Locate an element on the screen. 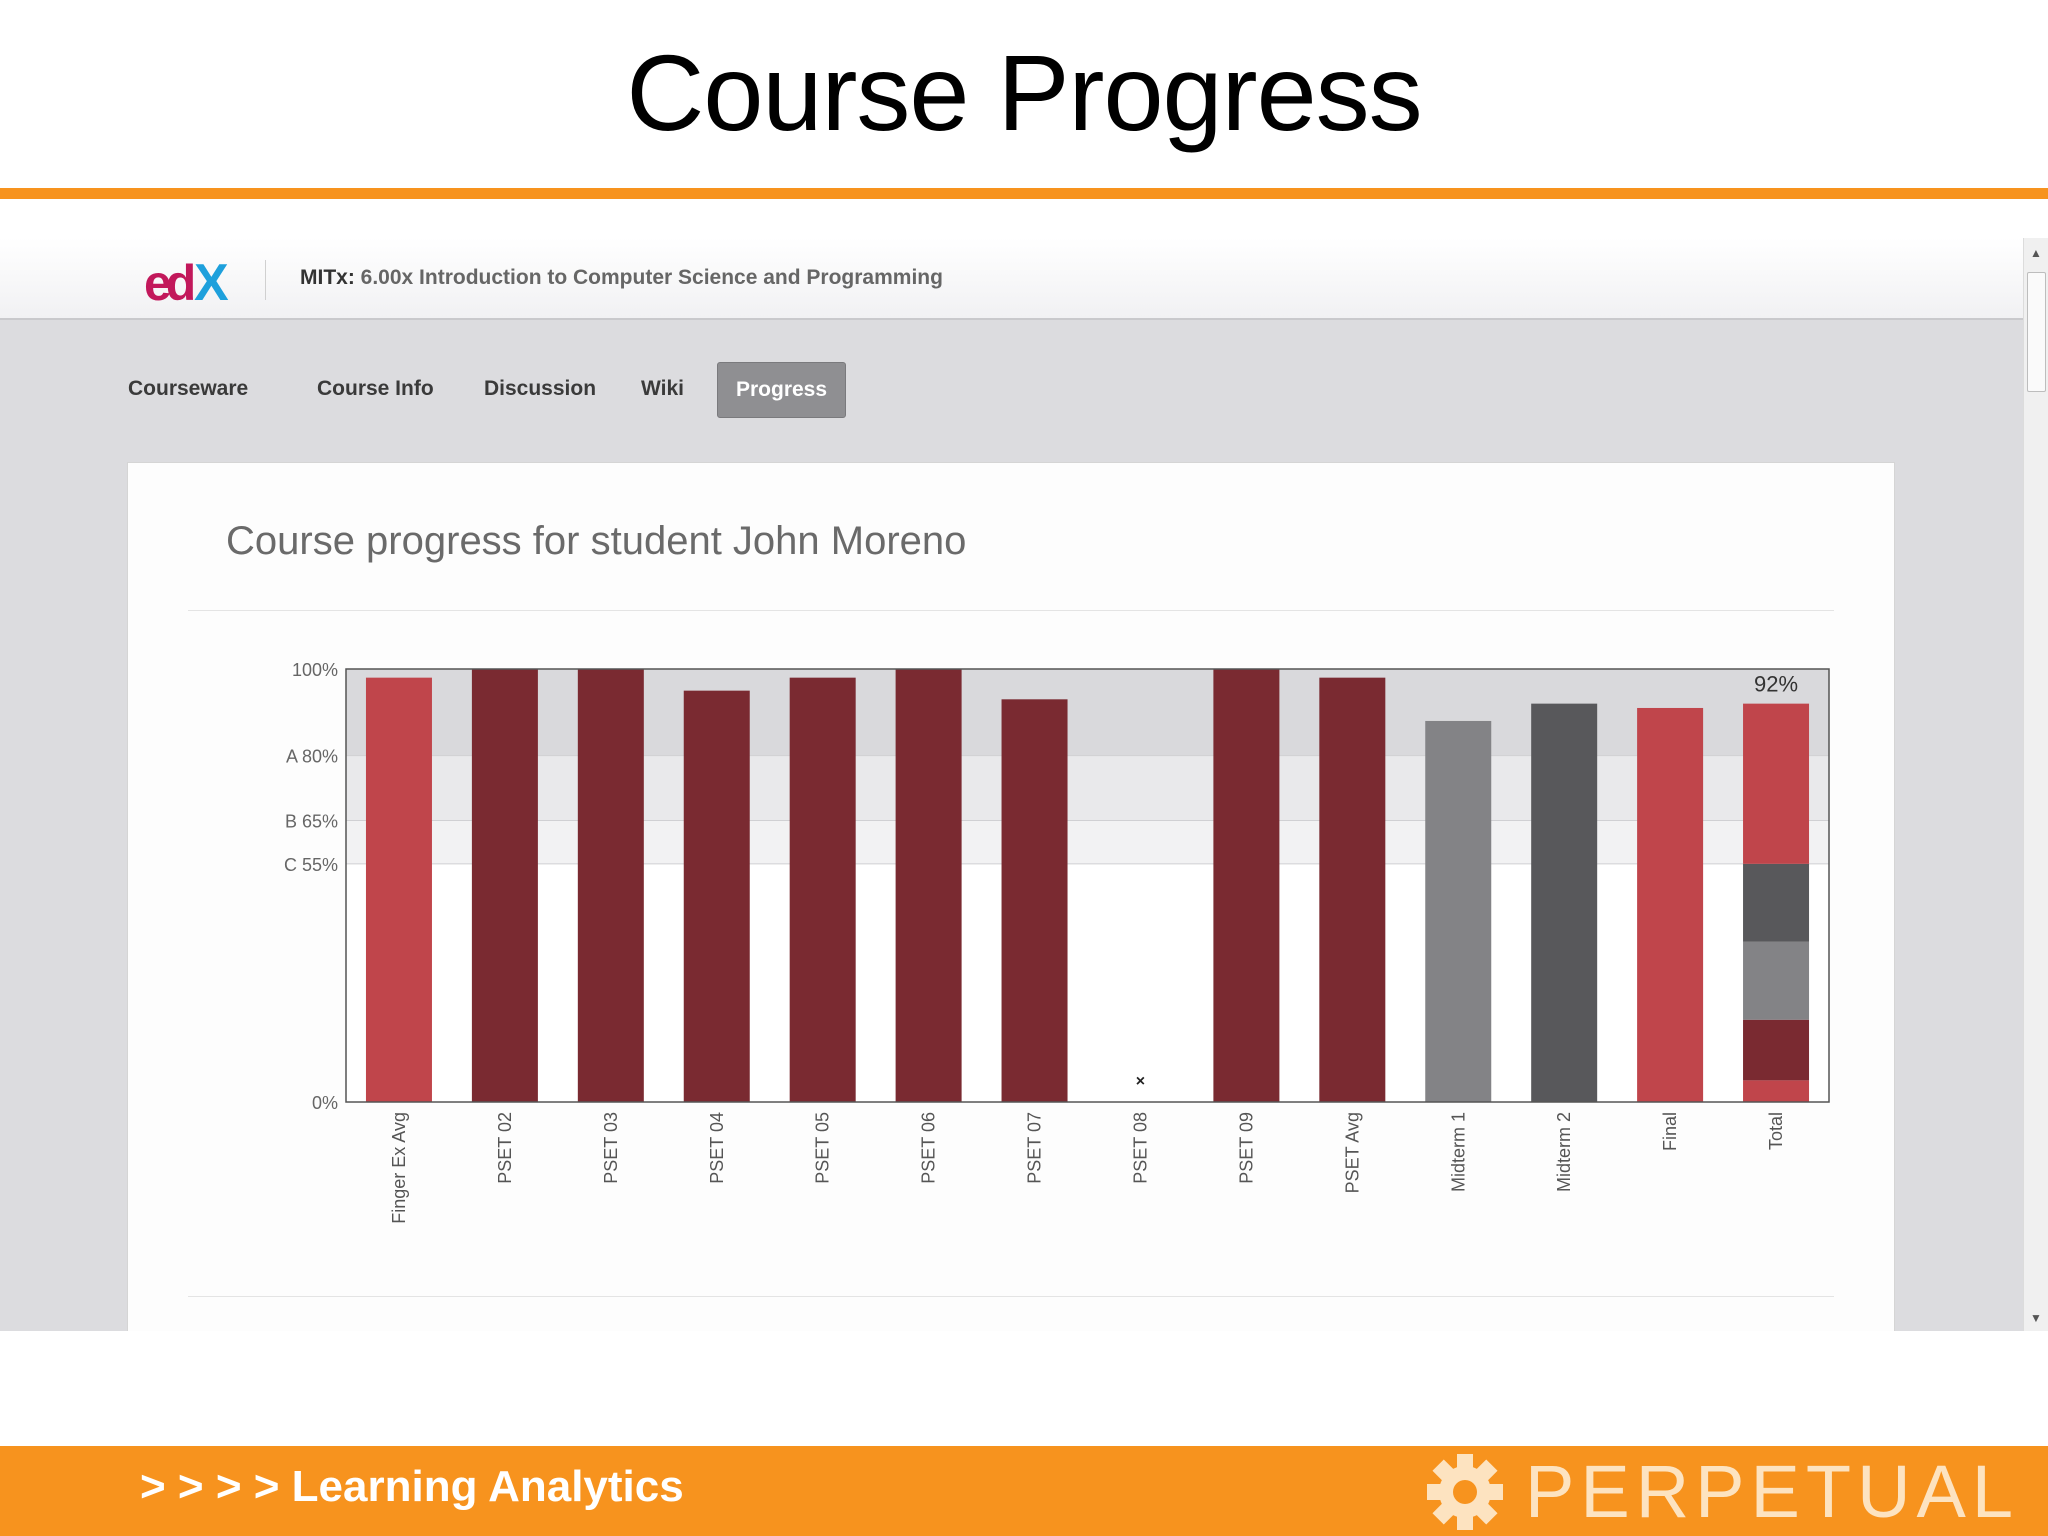  heading-rule is located at coordinates (1011, 610).